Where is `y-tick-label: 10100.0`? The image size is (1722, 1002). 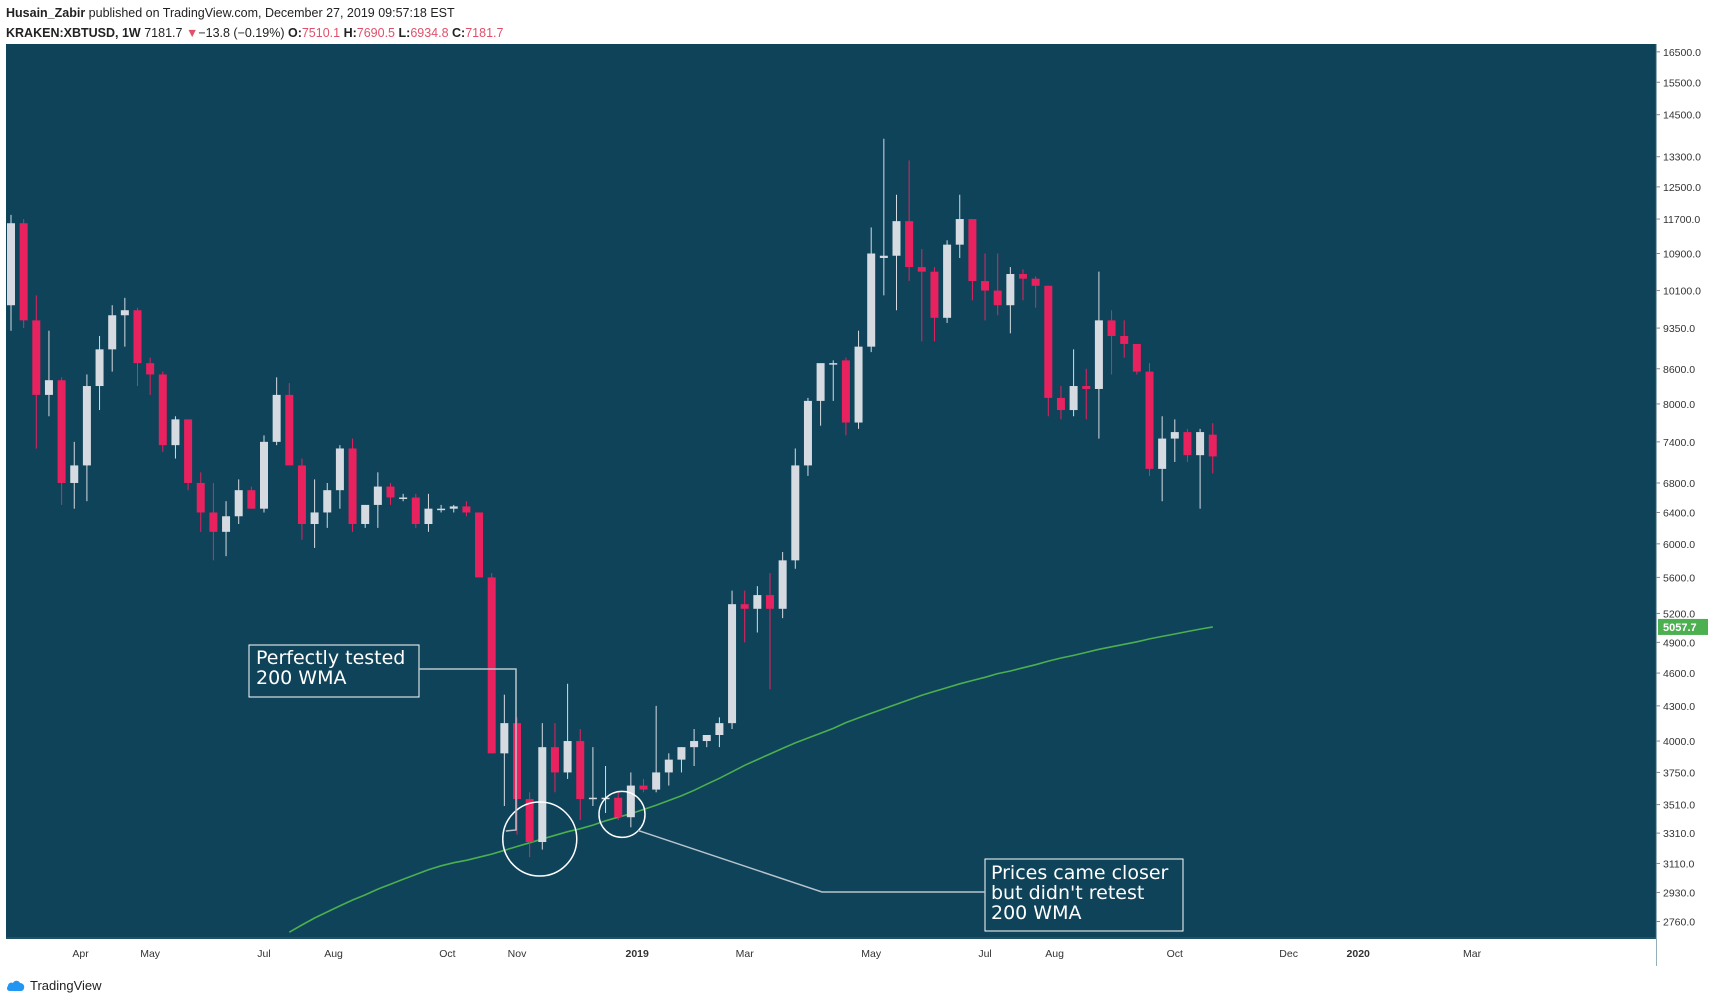
y-tick-label: 10100.0 is located at coordinates (1682, 292).